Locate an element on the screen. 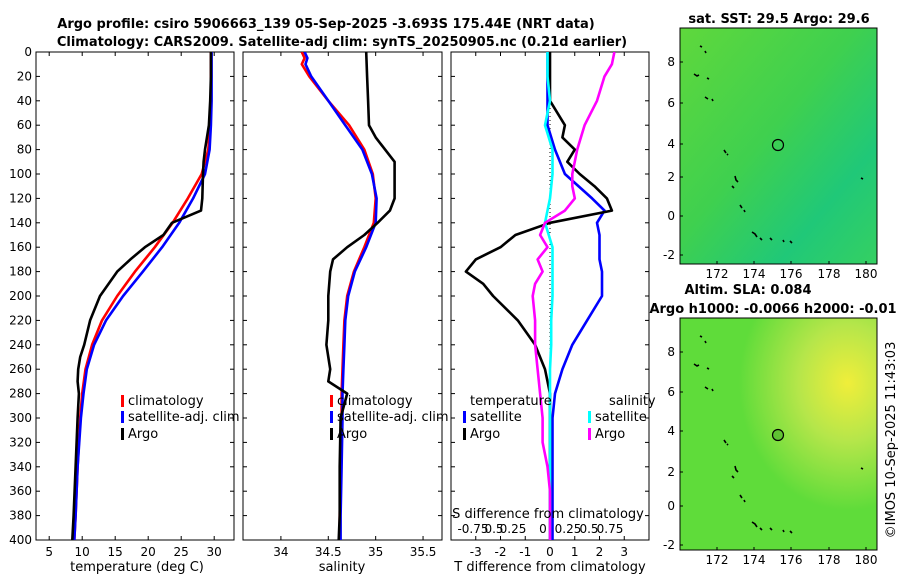 This screenshot has width=900, height=580. lon-tick-label: 178 is located at coordinates (829, 274).